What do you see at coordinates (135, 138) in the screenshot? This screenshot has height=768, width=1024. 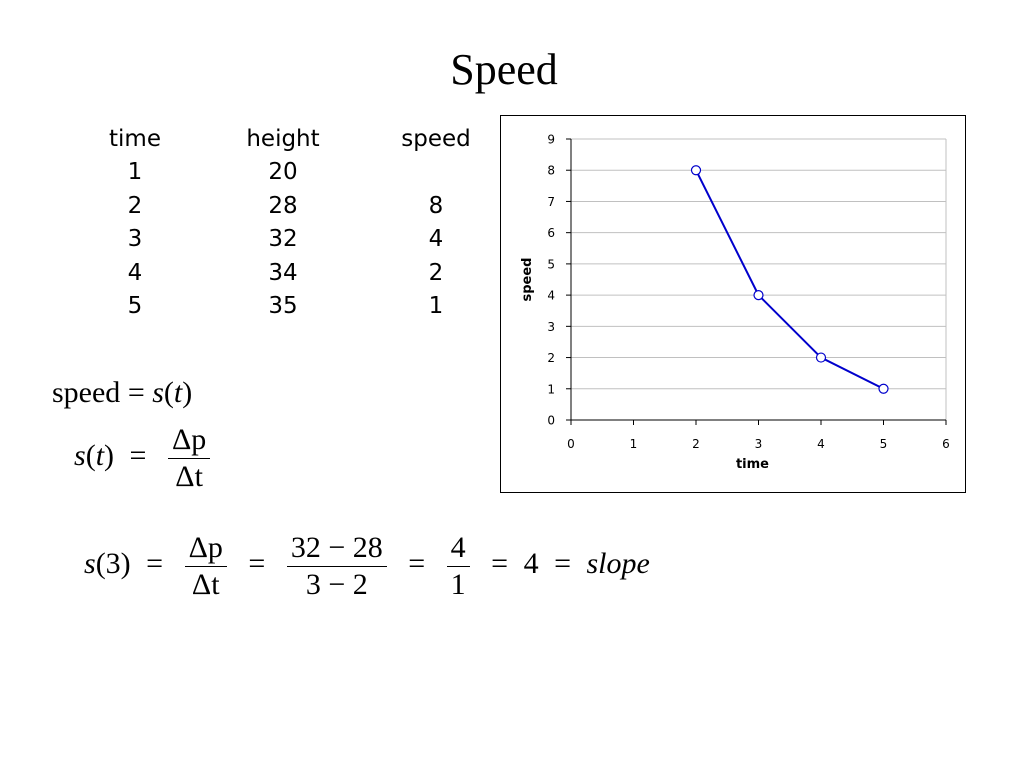 I see `header-time: time` at bounding box center [135, 138].